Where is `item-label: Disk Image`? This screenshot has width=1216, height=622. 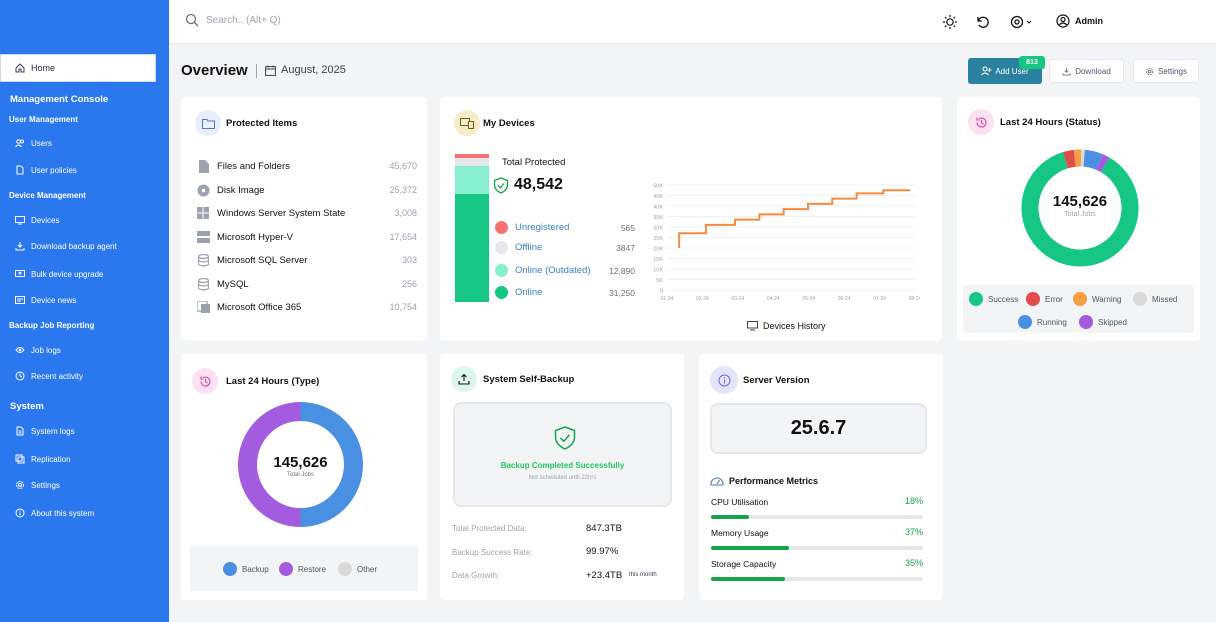 item-label: Disk Image is located at coordinates (241, 190).